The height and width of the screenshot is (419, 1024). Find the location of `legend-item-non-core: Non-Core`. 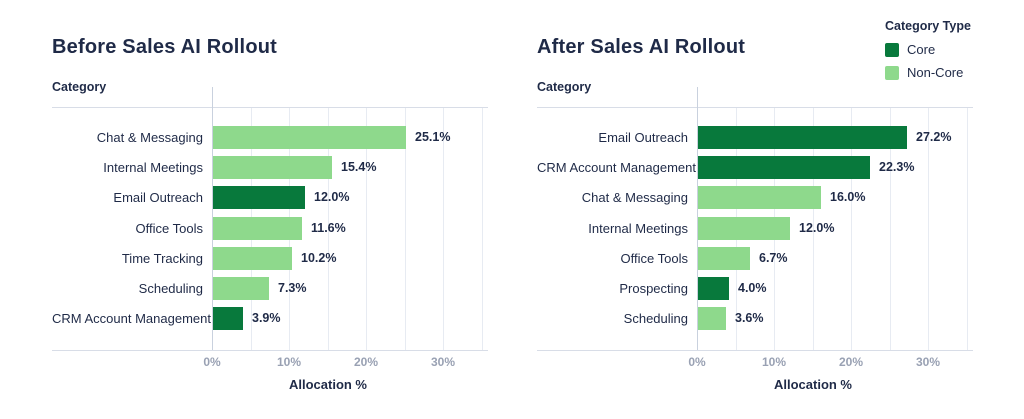

legend-item-non-core: Non-Core is located at coordinates (928, 72).